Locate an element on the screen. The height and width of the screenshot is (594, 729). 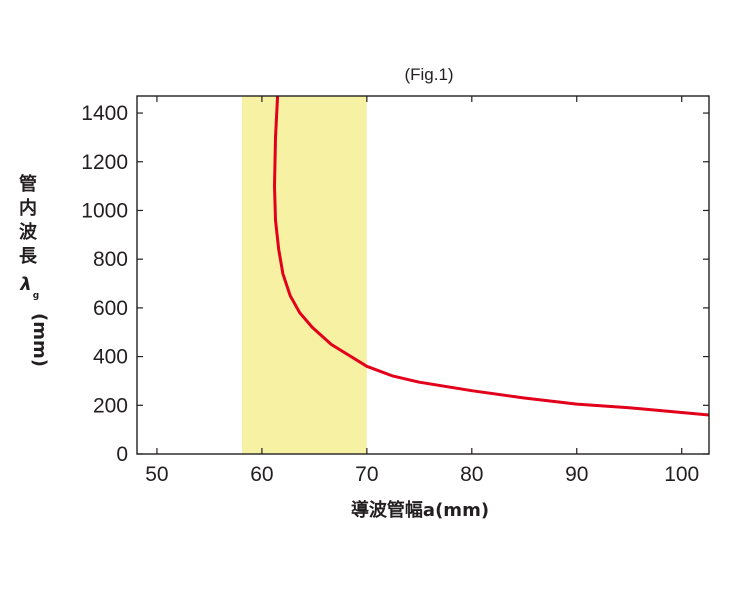
y-tick-label: 0 is located at coordinates (122, 454).